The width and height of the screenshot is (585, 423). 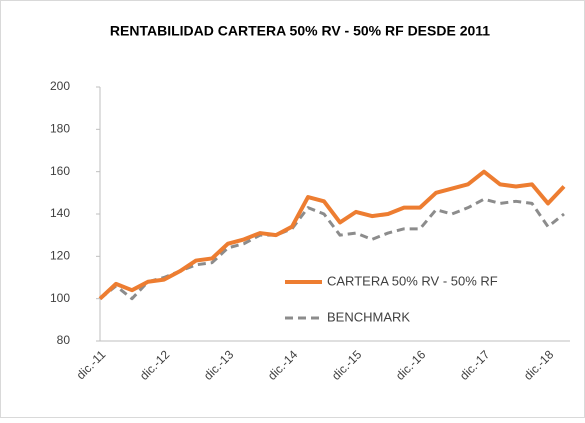 I want to click on y-tick-label: 120, so click(x=60, y=256).